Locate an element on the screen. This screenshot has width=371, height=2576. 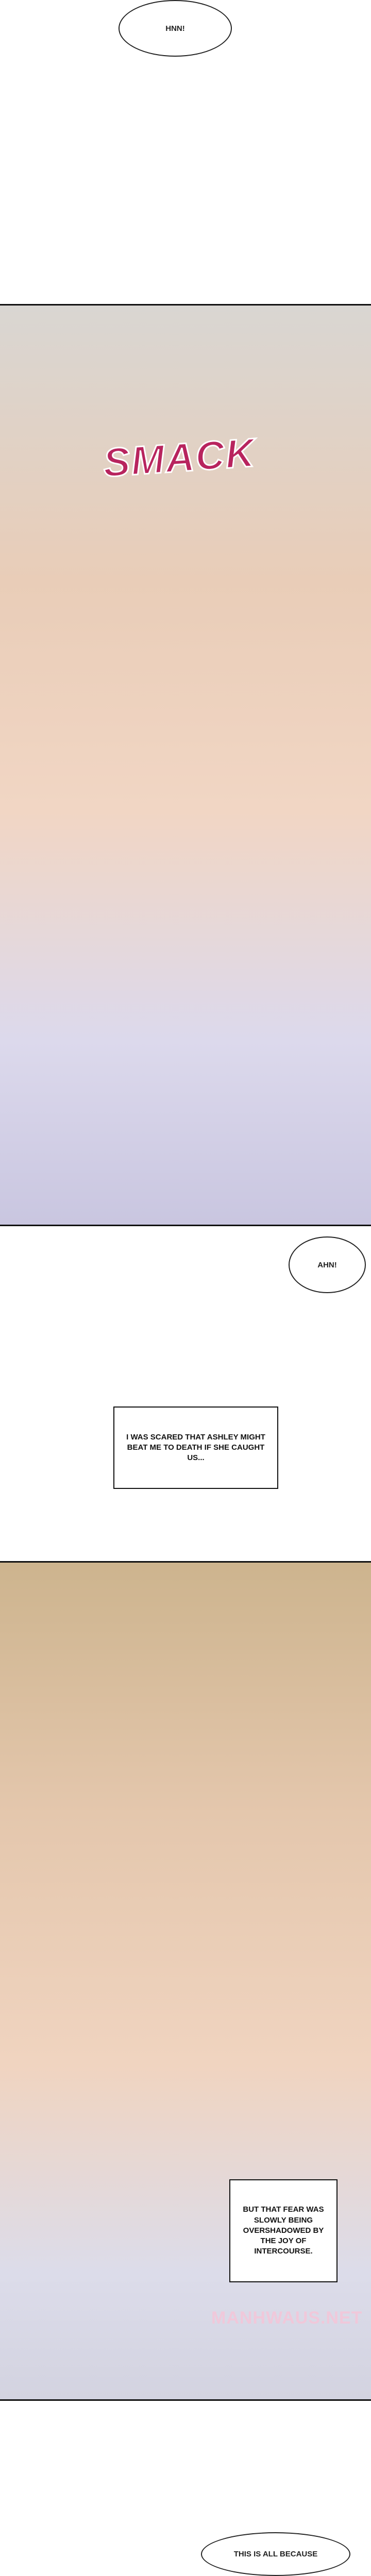
bubble-text: THIS IS ALL BECAUSE is located at coordinates (275, 2554).